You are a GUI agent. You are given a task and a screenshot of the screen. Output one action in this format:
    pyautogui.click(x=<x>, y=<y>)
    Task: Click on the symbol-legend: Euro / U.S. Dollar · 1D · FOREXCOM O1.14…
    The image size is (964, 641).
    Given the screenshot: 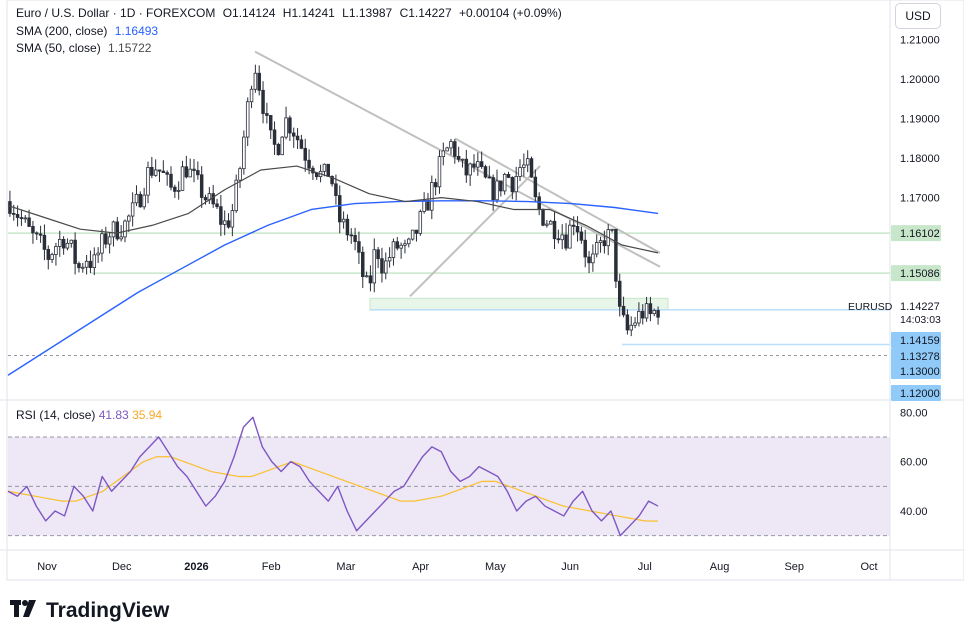 What is the action you would take?
    pyautogui.click(x=291, y=13)
    